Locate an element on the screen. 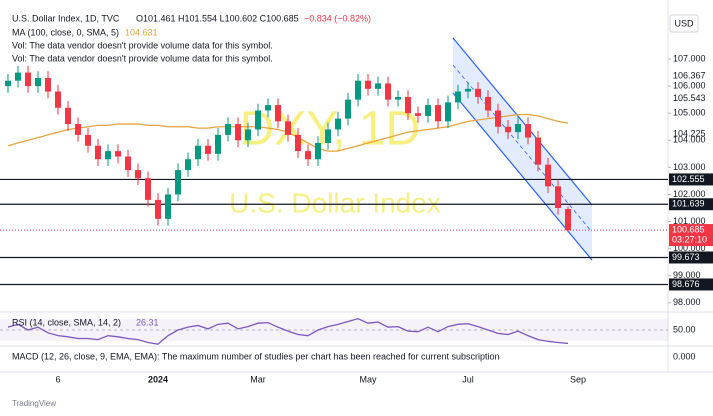  y-tick-label: 100.000 is located at coordinates (689, 248).